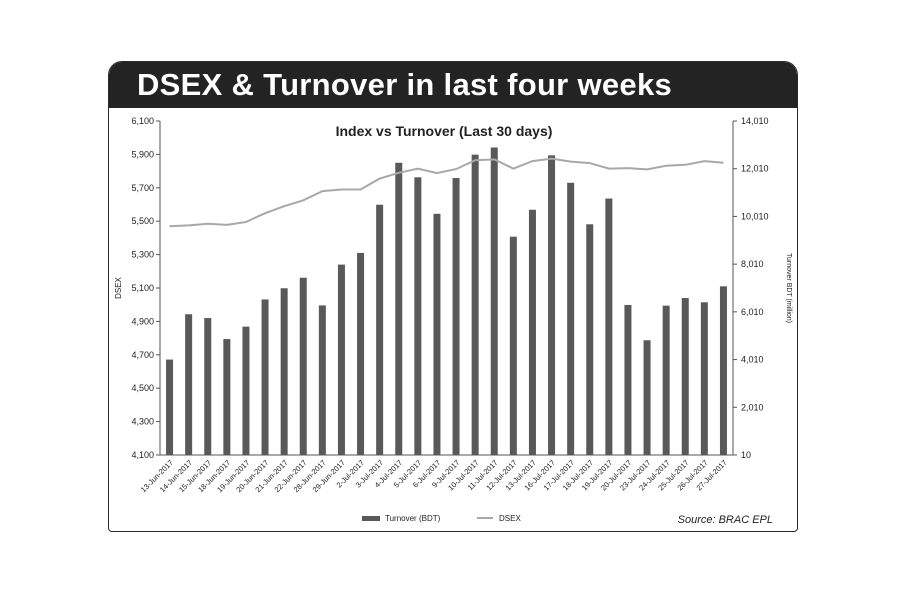 The image size is (900, 600). What do you see at coordinates (118, 287) in the screenshot?
I see `y-axis-title: DSEX` at bounding box center [118, 287].